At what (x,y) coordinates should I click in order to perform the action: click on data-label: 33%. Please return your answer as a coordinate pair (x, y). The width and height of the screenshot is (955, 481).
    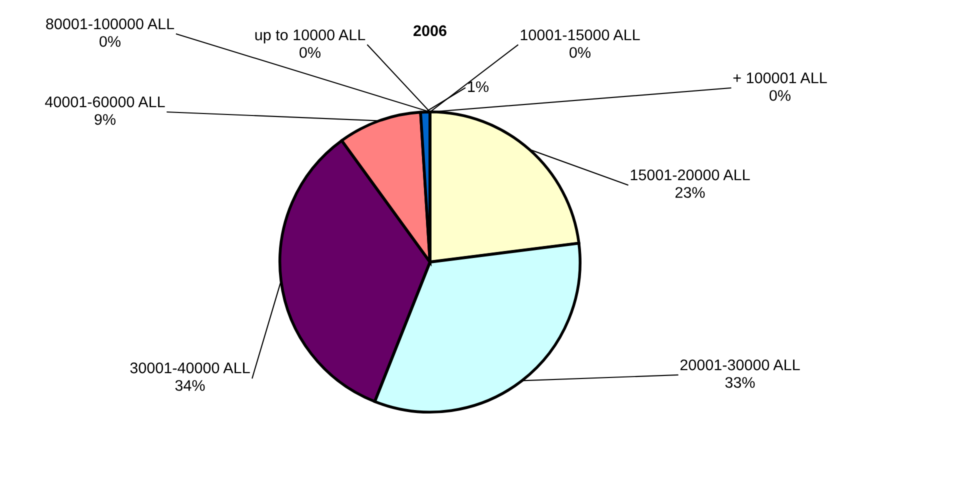
    Looking at the image, I should click on (740, 382).